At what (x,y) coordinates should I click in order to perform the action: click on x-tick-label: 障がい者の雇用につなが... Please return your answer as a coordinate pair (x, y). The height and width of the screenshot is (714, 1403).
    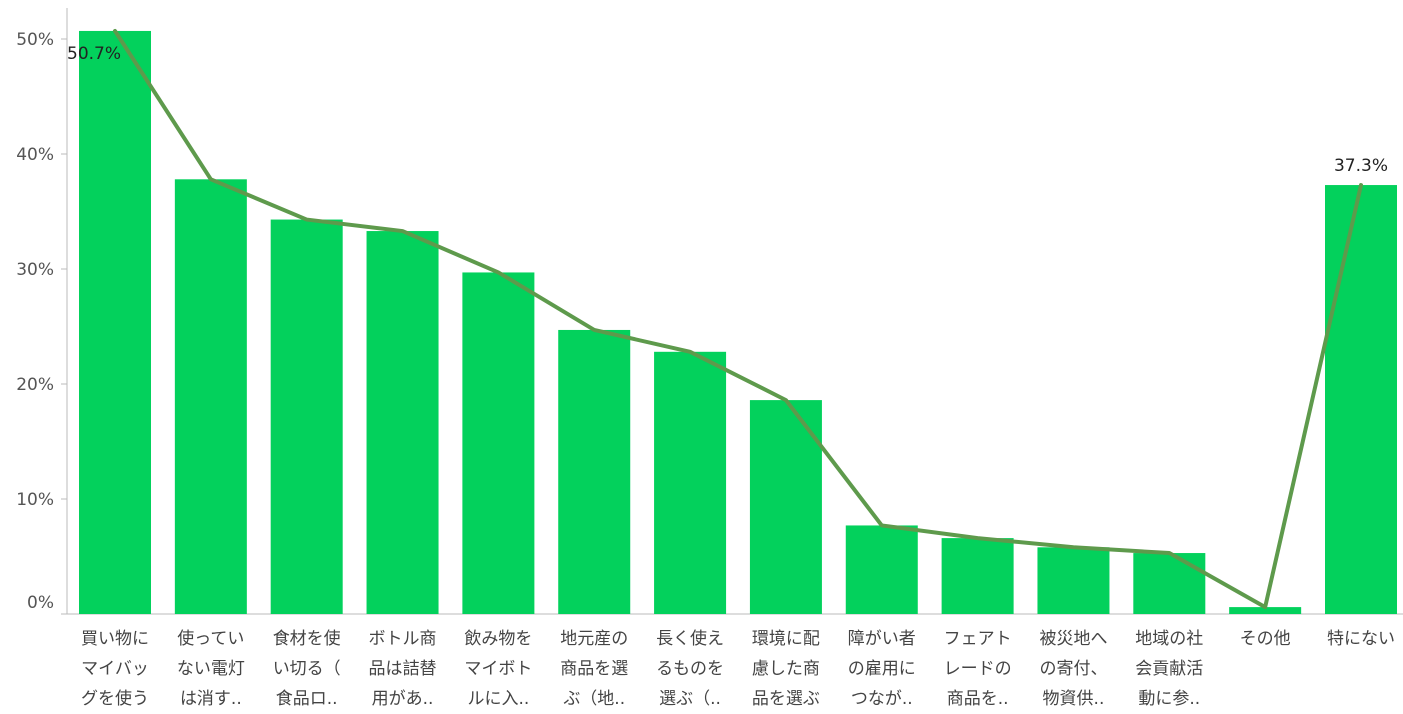
    Looking at the image, I should click on (882, 669).